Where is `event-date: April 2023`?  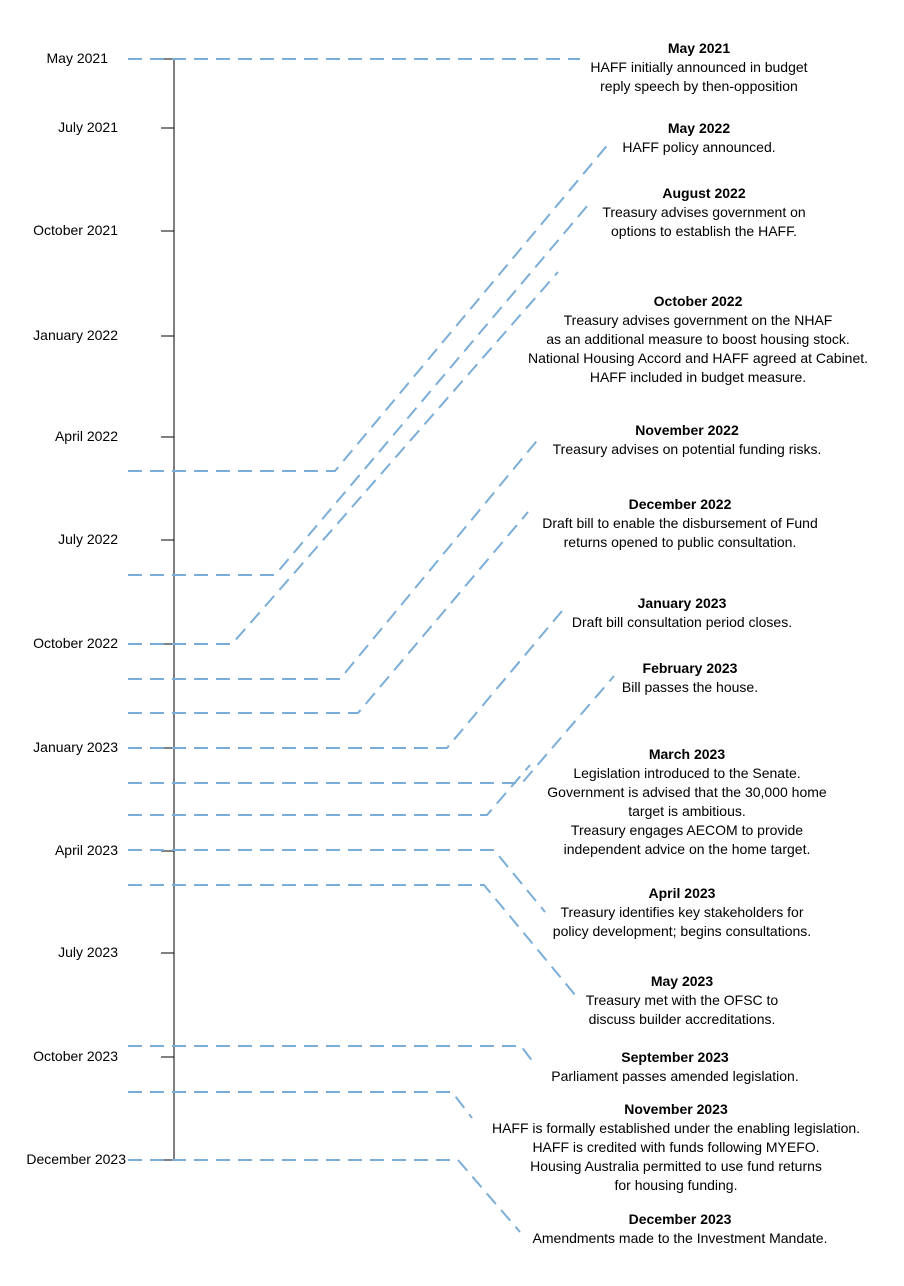 event-date: April 2023 is located at coordinates (682, 893).